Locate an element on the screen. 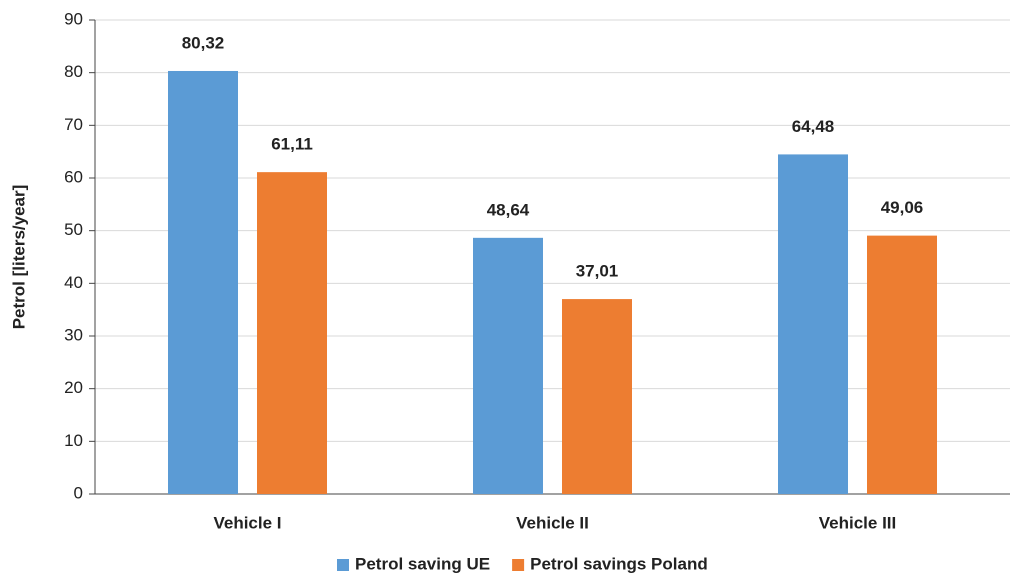 This screenshot has width=1021, height=576. x-tick-label: Vehicle I is located at coordinates (247, 522).